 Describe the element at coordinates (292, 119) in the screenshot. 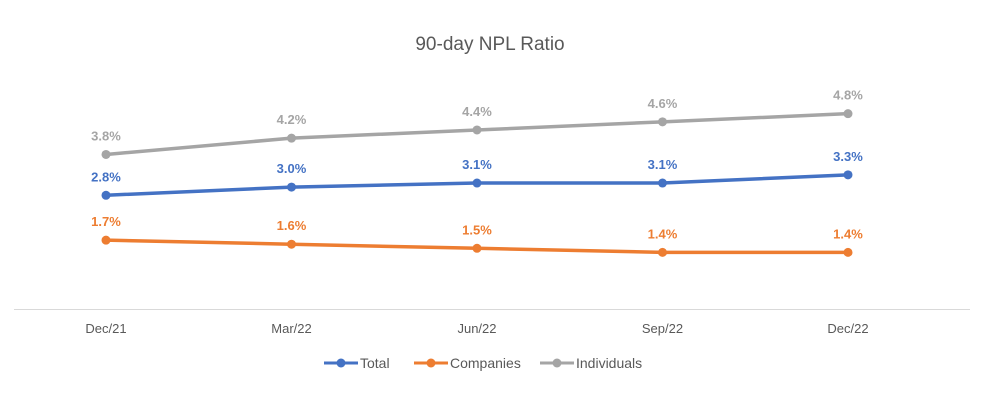

I see `data-label-individuals: 4.2%` at that location.